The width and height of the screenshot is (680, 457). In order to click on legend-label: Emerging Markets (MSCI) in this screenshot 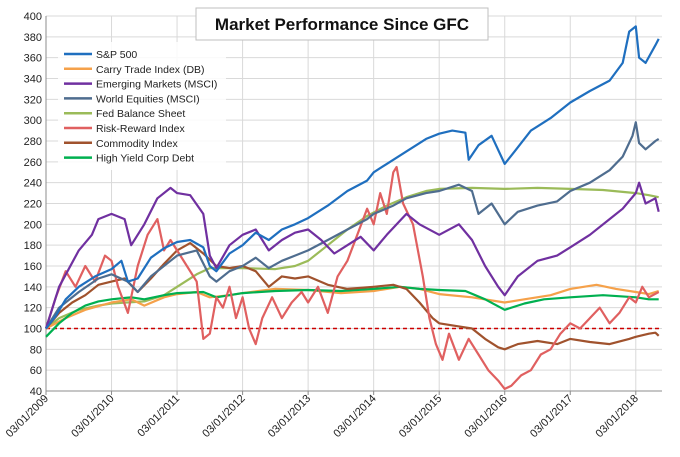, I will do `click(156, 85)`.